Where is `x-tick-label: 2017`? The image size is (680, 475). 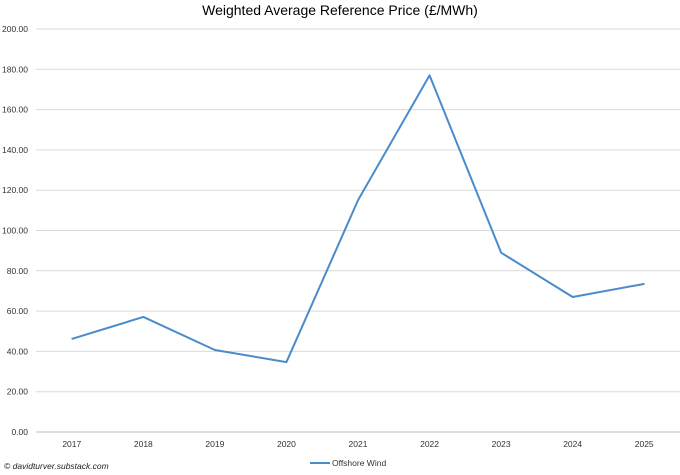 x-tick-label: 2017 is located at coordinates (71, 444).